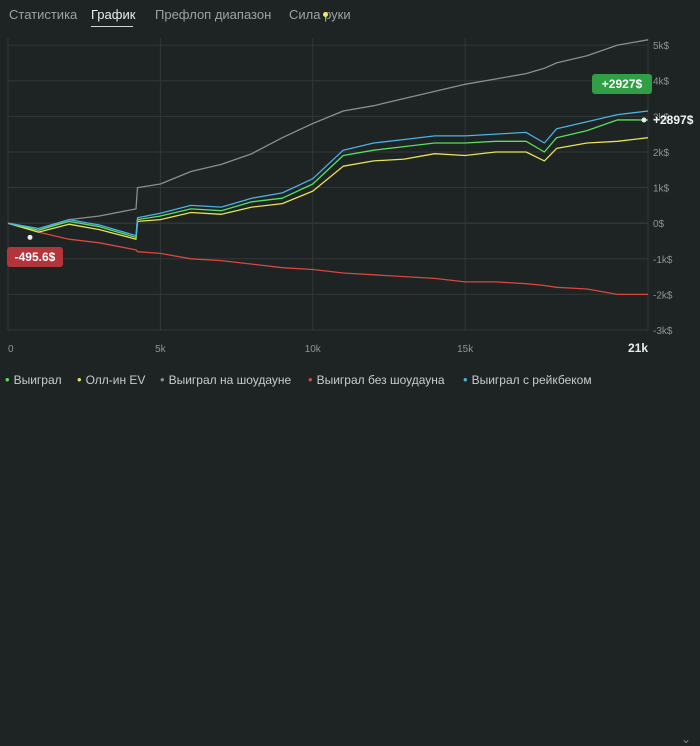  Describe the element at coordinates (113, 14) in the screenshot. I see `tab-graph: График` at that location.